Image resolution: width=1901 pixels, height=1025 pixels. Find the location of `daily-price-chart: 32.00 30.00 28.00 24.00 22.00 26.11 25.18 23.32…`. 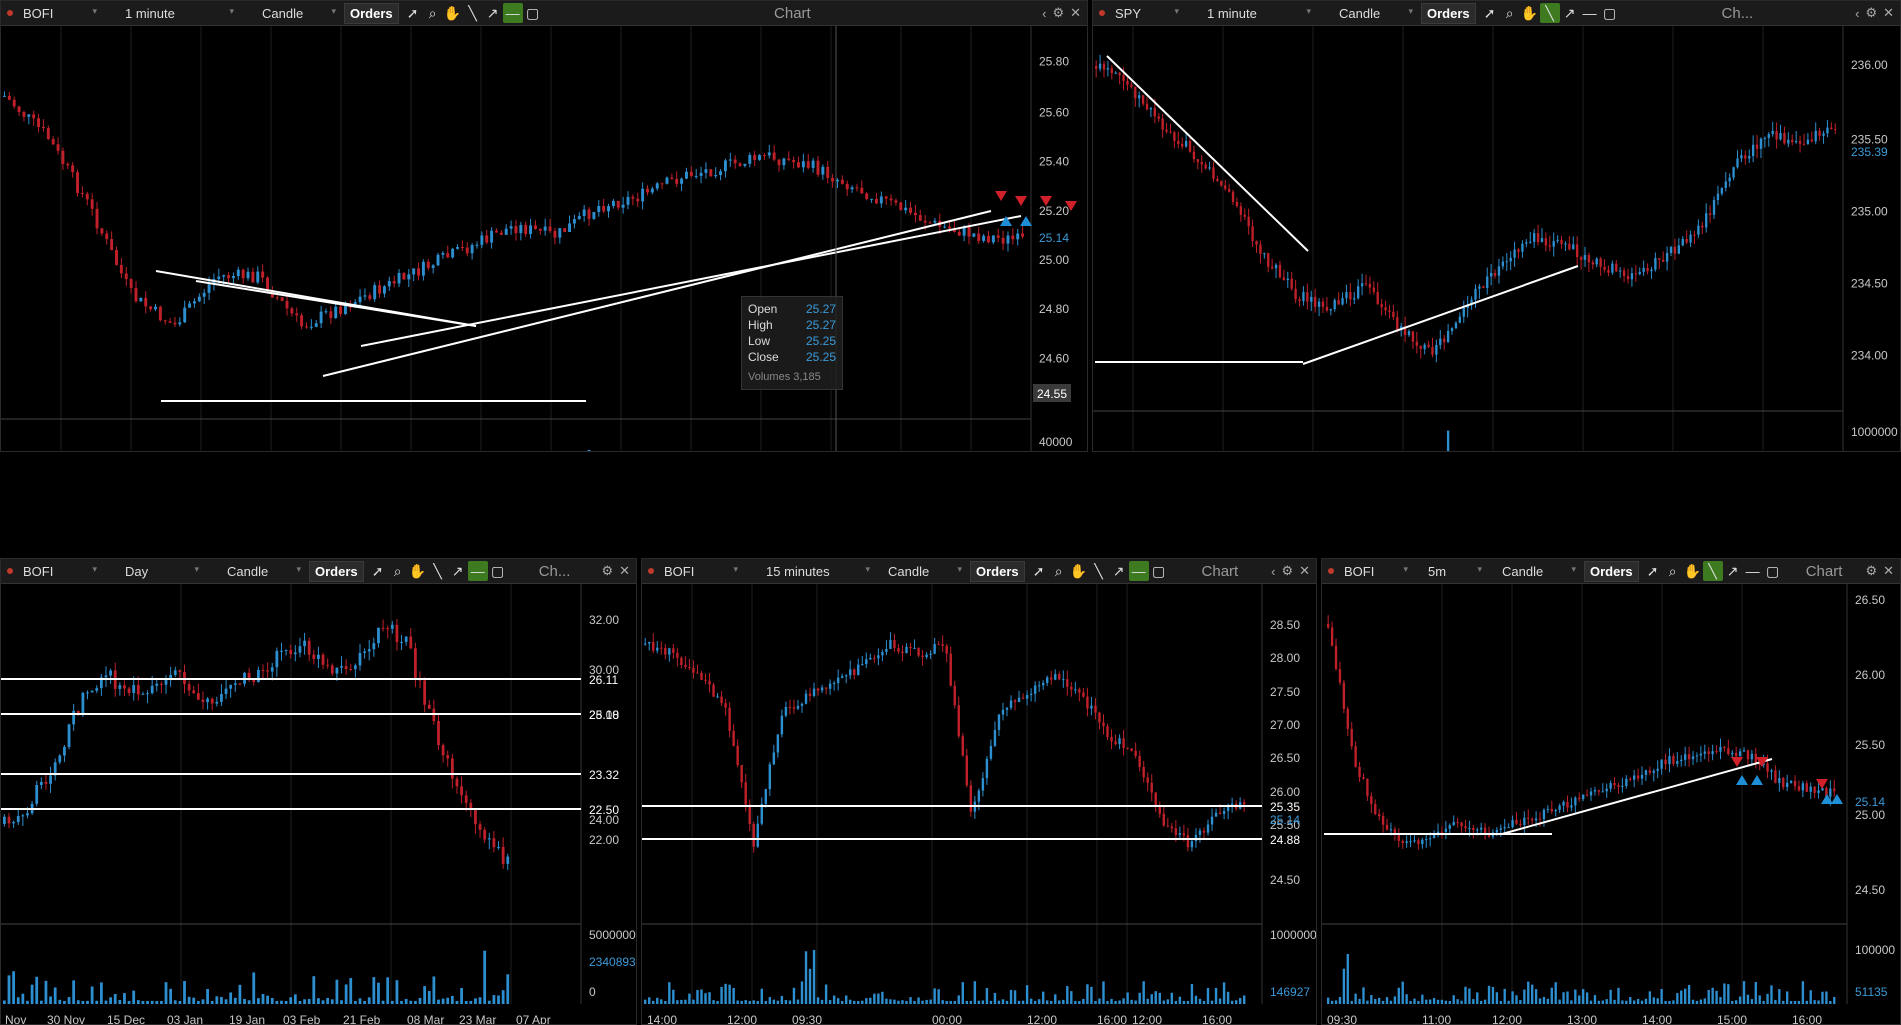

daily-price-chart: 32.00 30.00 28.00 24.00 22.00 26.11 25.18 23.32… is located at coordinates (319, 804).